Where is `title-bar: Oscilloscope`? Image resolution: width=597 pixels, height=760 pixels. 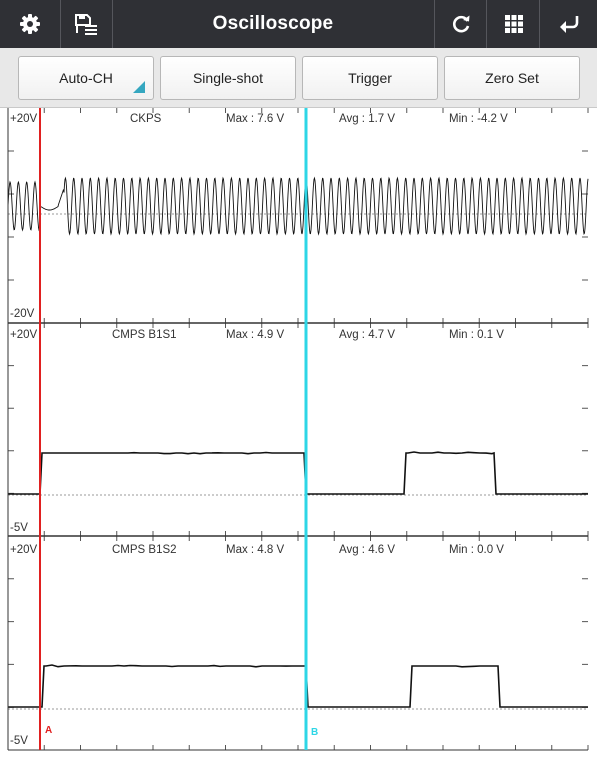 title-bar: Oscilloscope is located at coordinates (298, 24).